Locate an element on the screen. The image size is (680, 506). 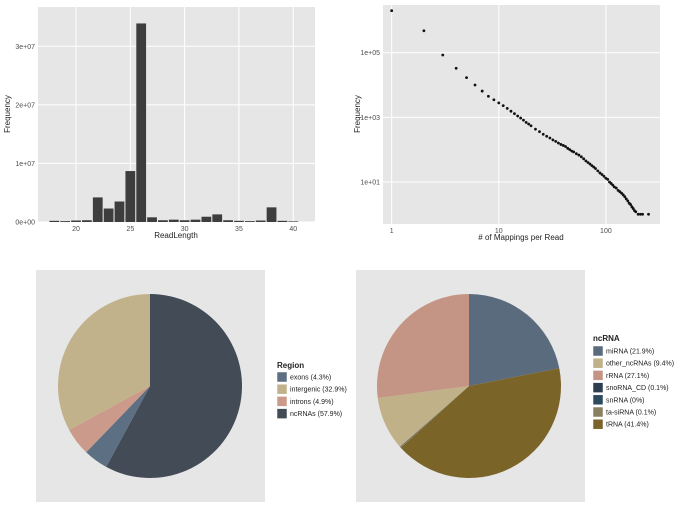
histogram-y-tick-label: 1e+07 is located at coordinates (25, 164).